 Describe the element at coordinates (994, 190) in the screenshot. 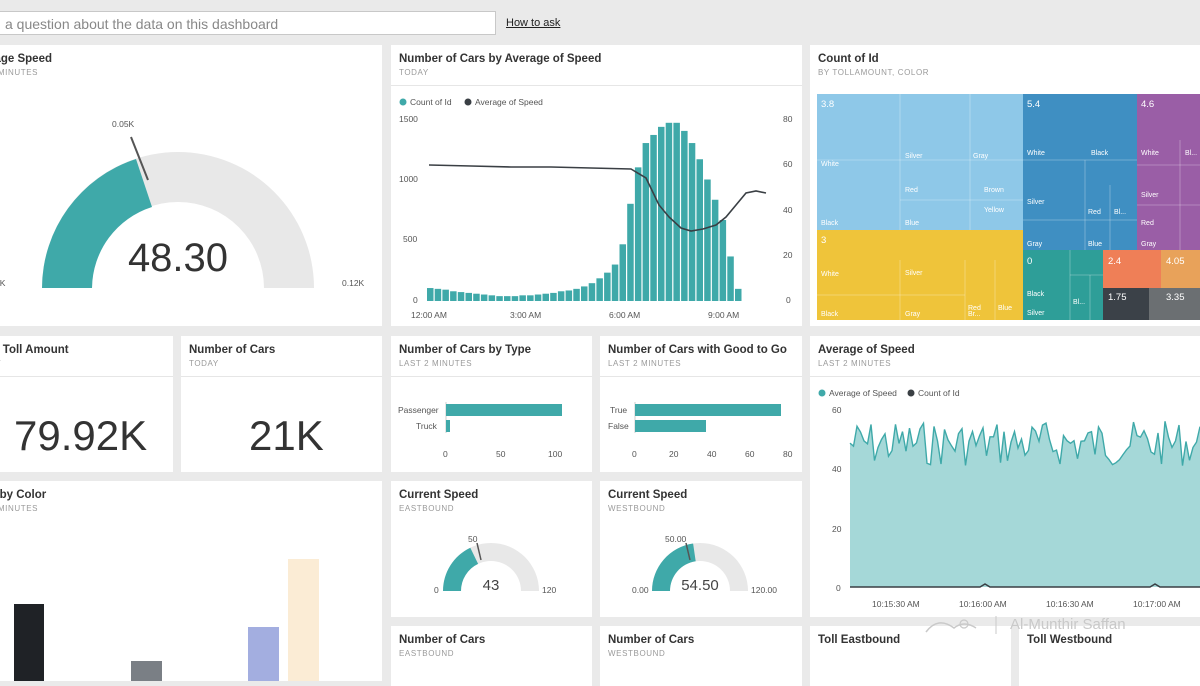

I see `treemap-label: Brown` at that location.